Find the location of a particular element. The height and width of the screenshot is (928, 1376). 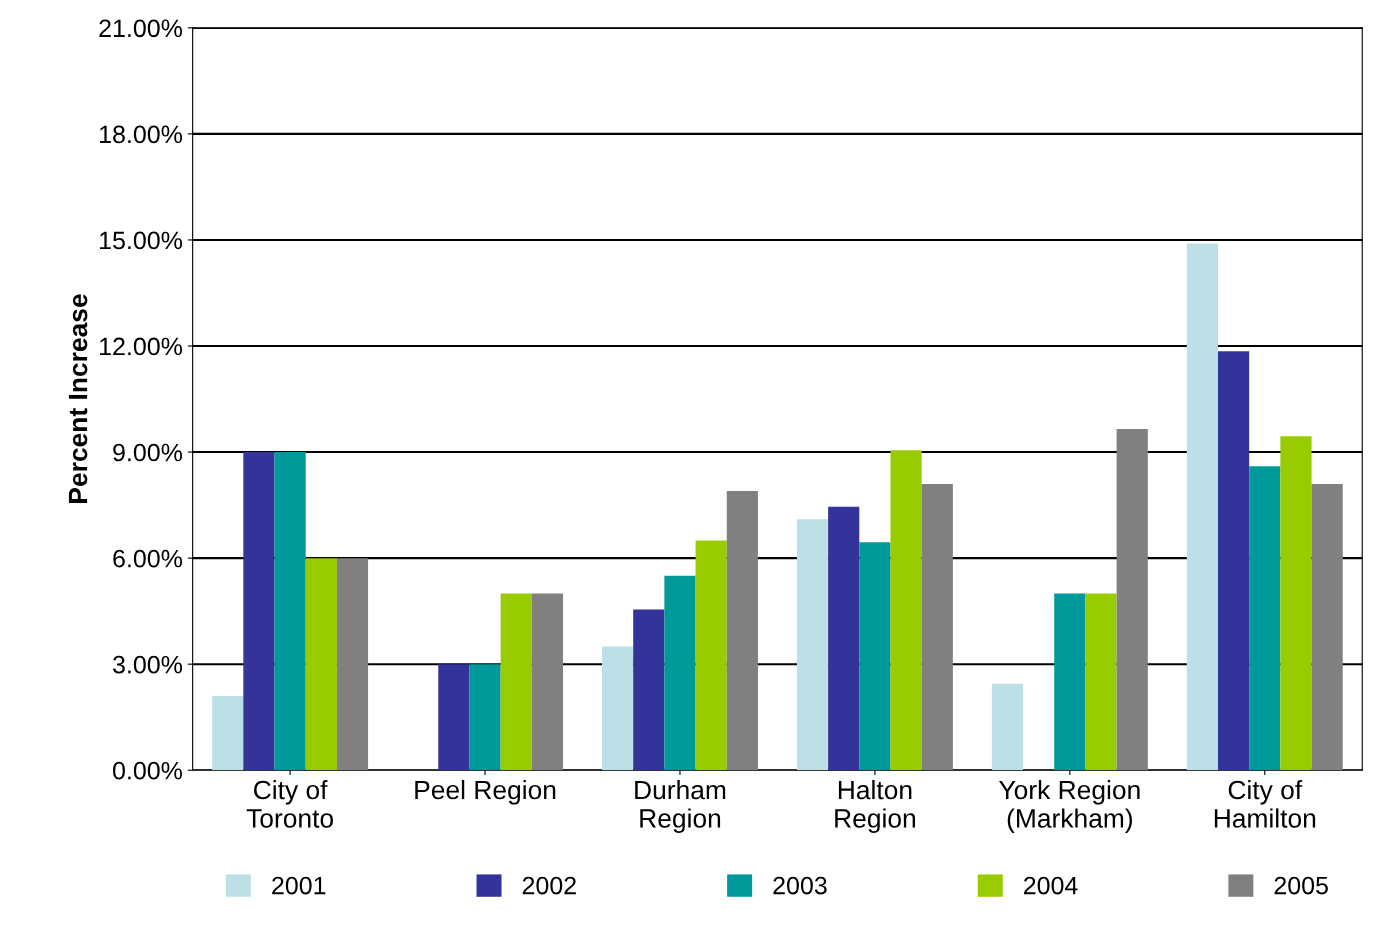

y-tick-label: 21.00% is located at coordinates (141, 28).